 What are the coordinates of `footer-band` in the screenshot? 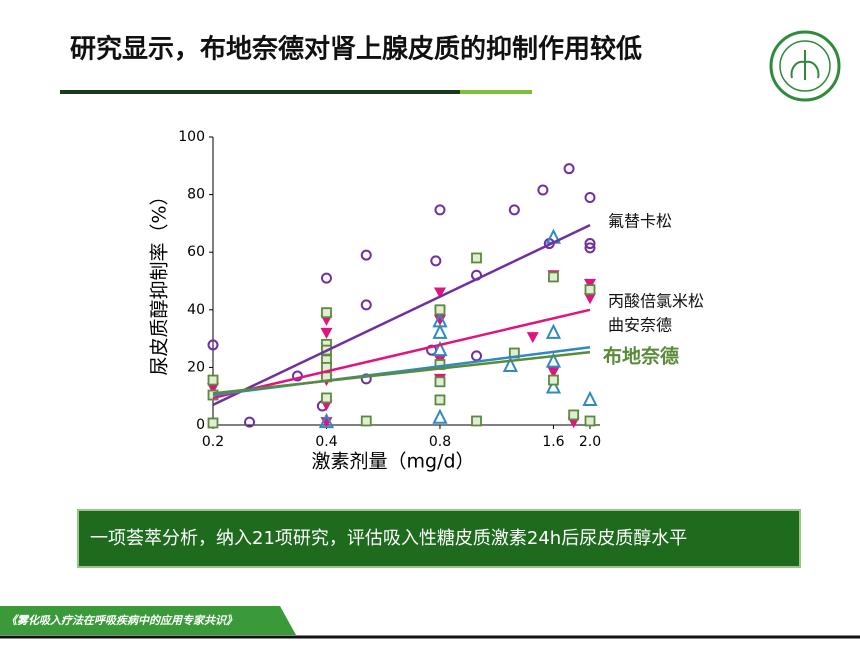 It's located at (148, 620).